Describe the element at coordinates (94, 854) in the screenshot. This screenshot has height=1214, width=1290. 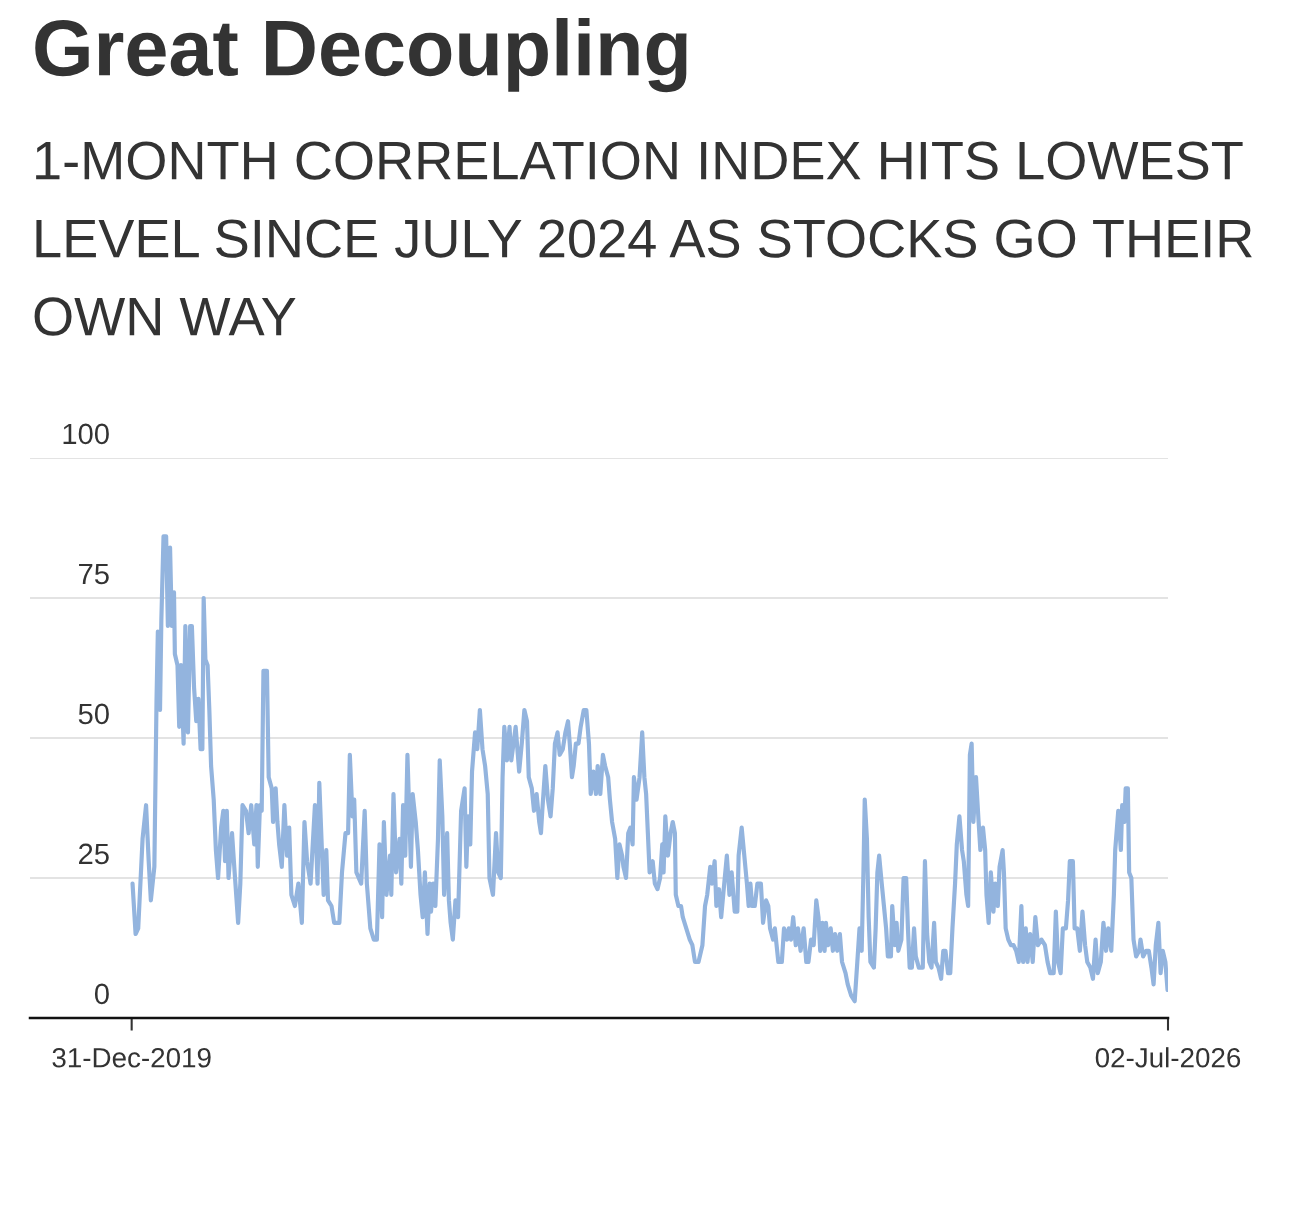
I see `y-tick-label: 25` at that location.